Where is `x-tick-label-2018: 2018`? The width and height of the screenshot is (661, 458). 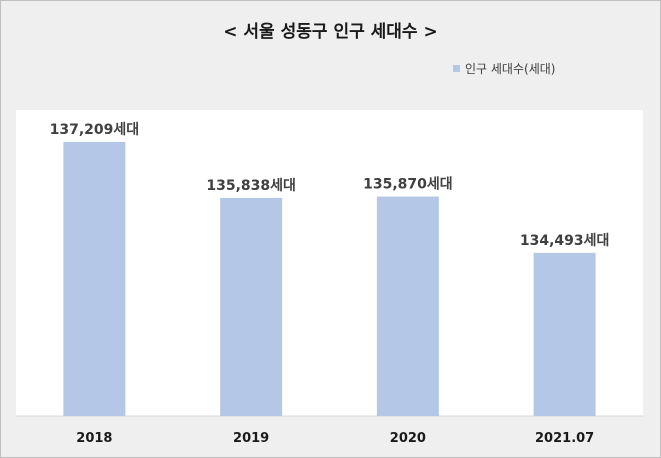 x-tick-label-2018: 2018 is located at coordinates (94, 438).